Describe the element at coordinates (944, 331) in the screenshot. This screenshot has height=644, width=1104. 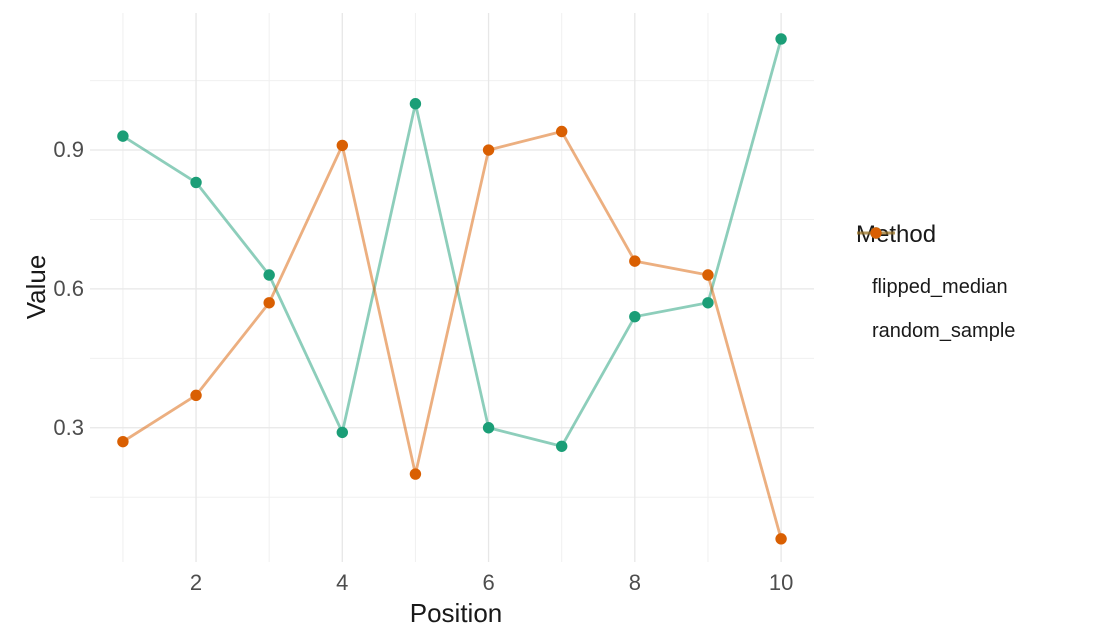
I see `legend-label-random-sample: random_sample` at that location.